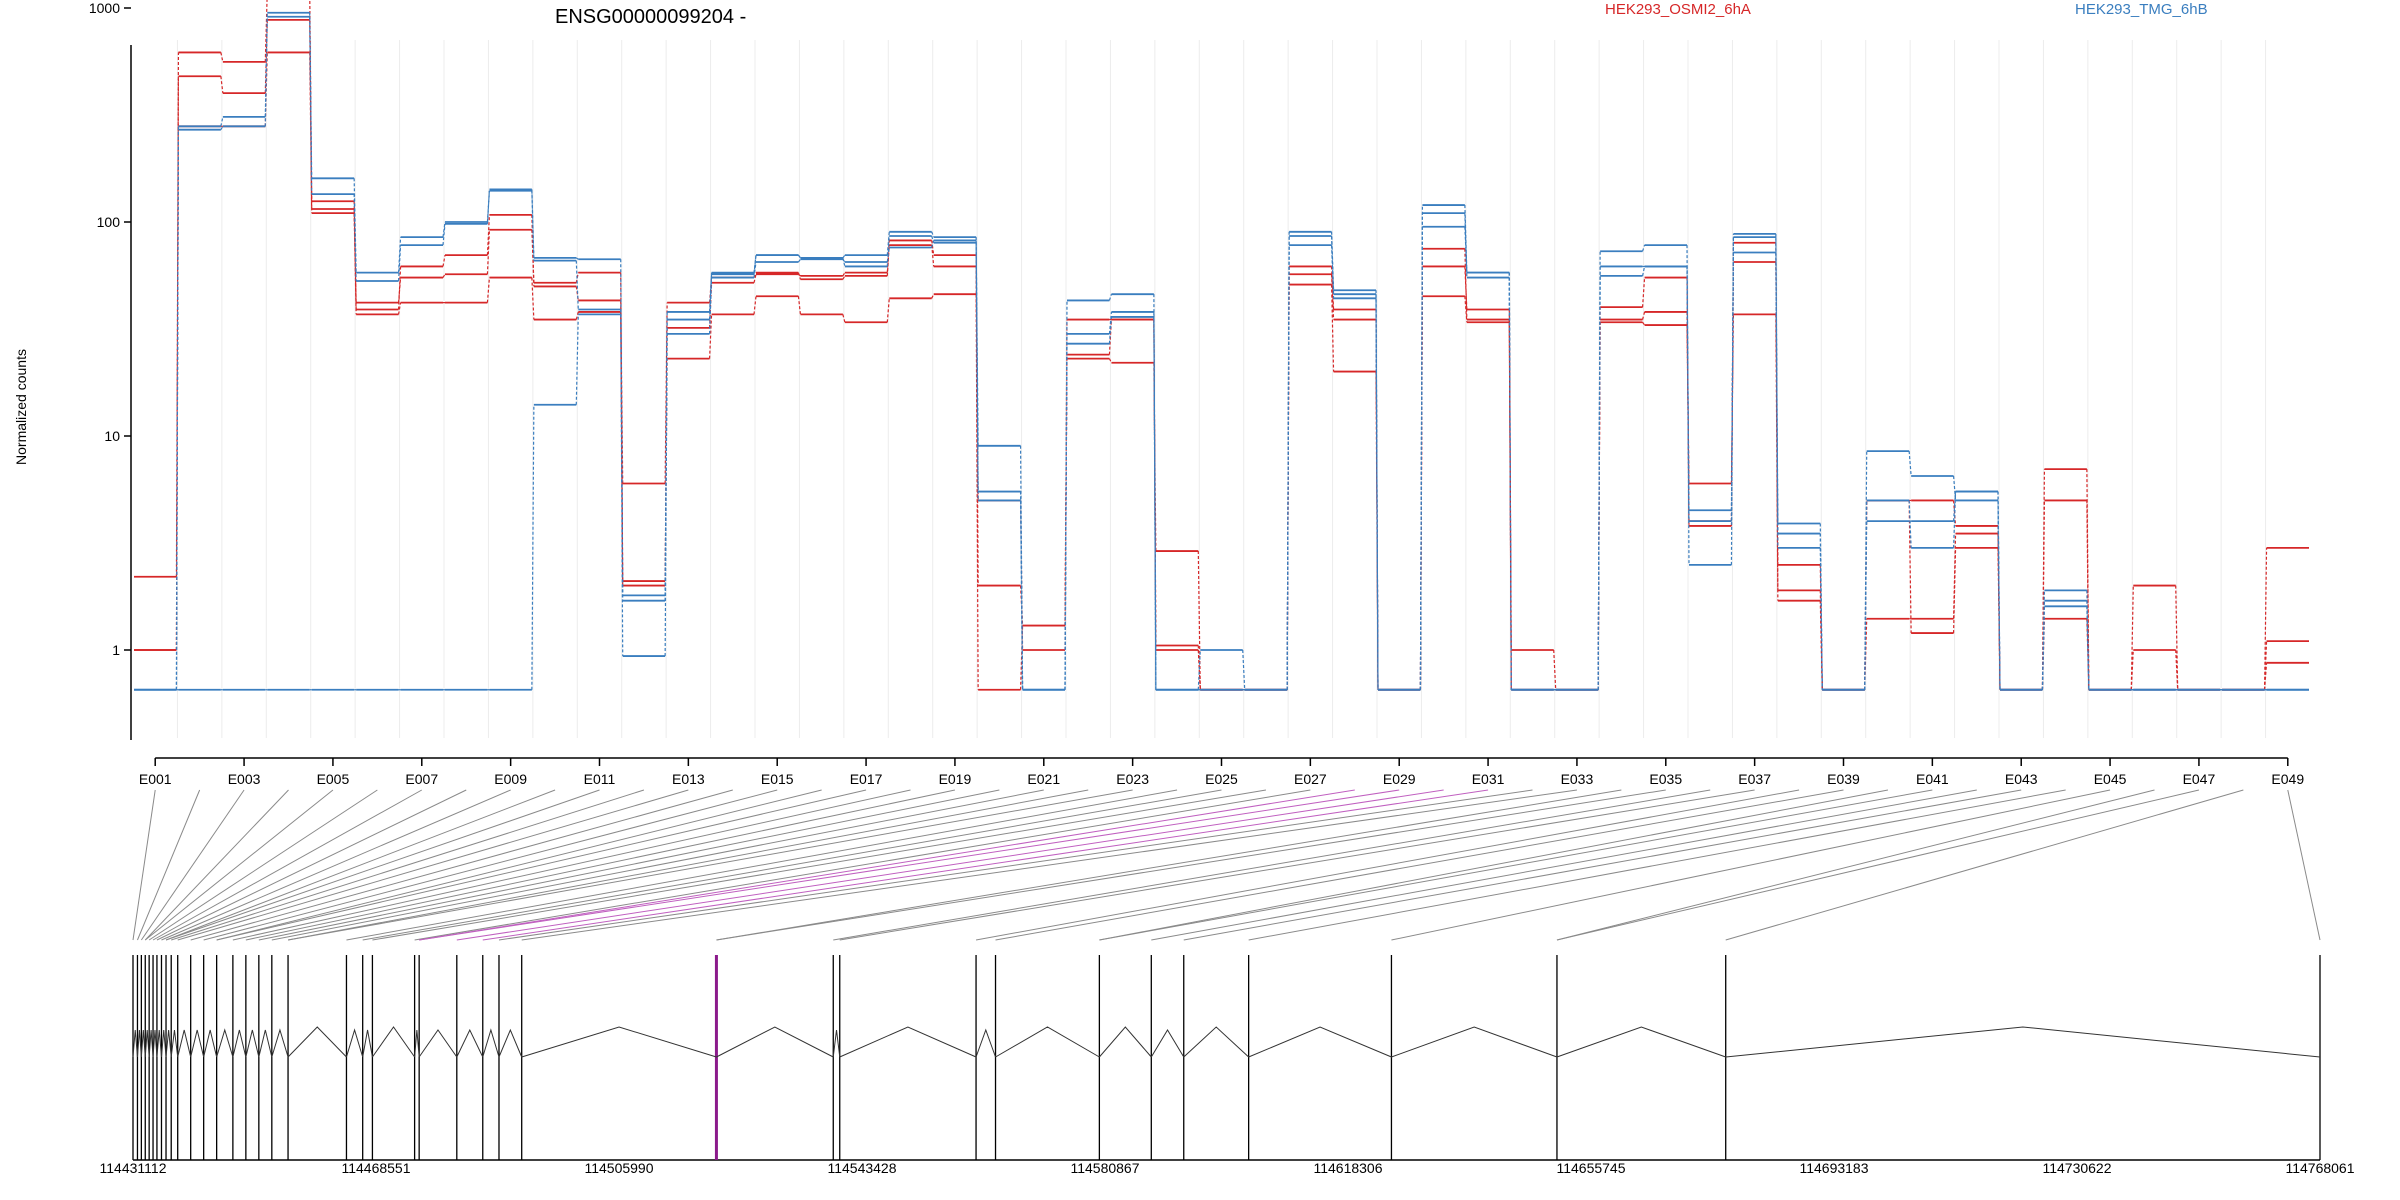 The height and width of the screenshot is (1200, 2400). Describe the element at coordinates (1104, 1168) in the screenshot. I see `genomic-tick-label: 114580867` at that location.